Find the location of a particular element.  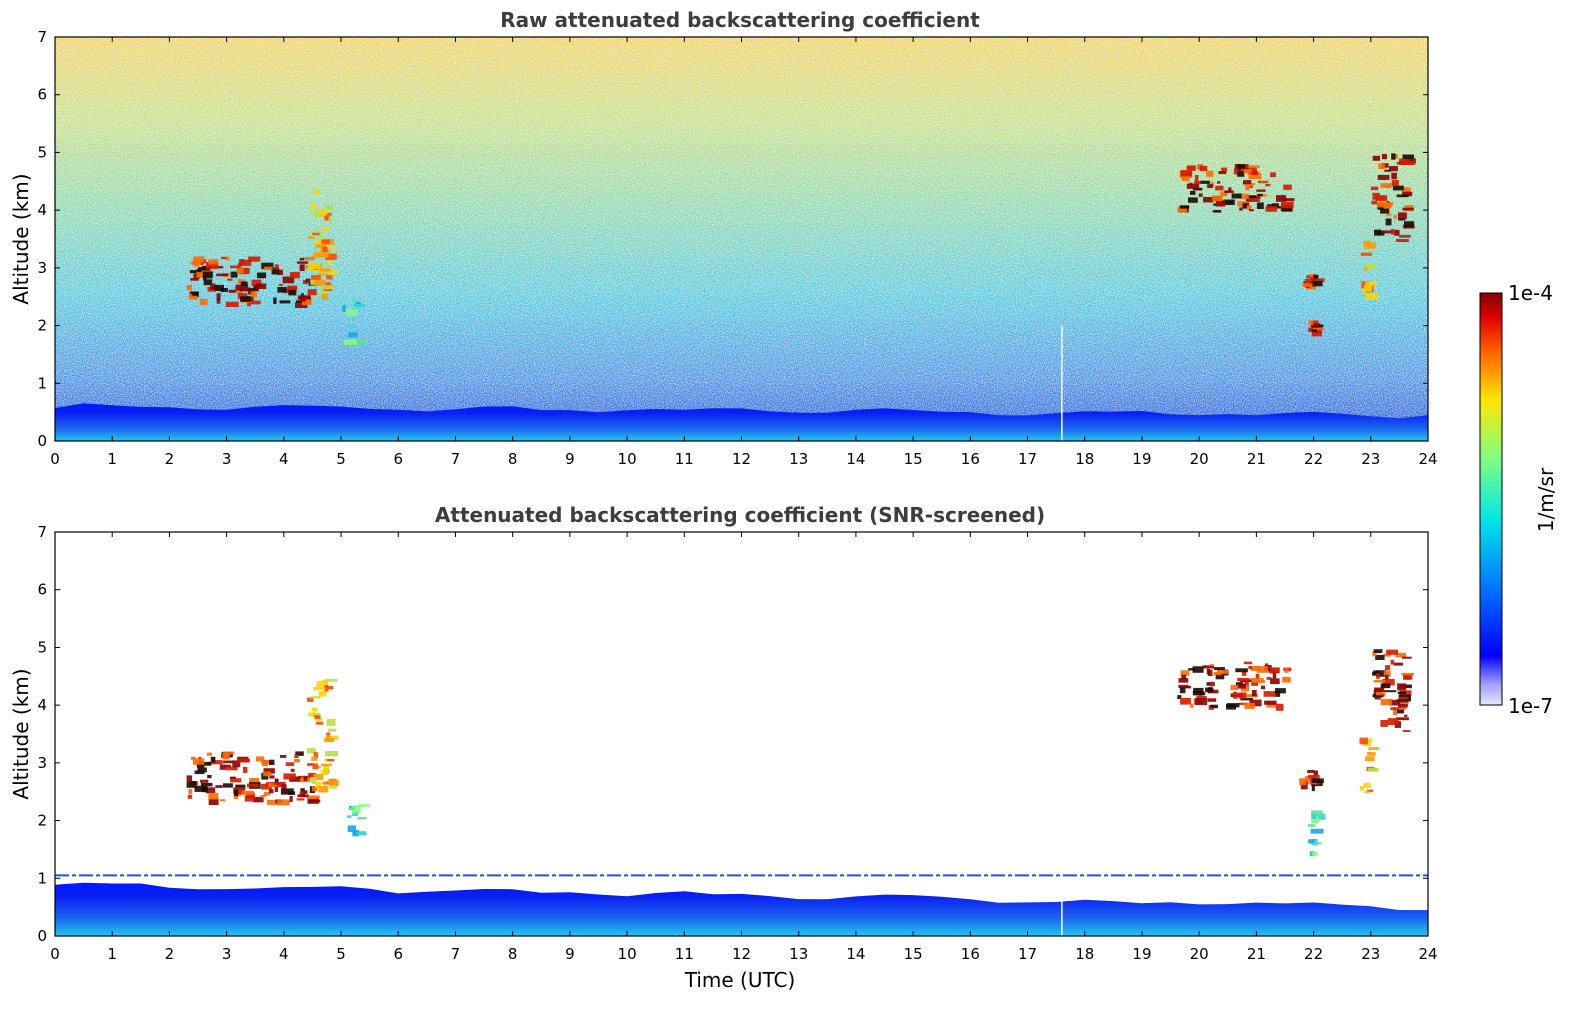

x-tick-label: 3 is located at coordinates (227, 459).